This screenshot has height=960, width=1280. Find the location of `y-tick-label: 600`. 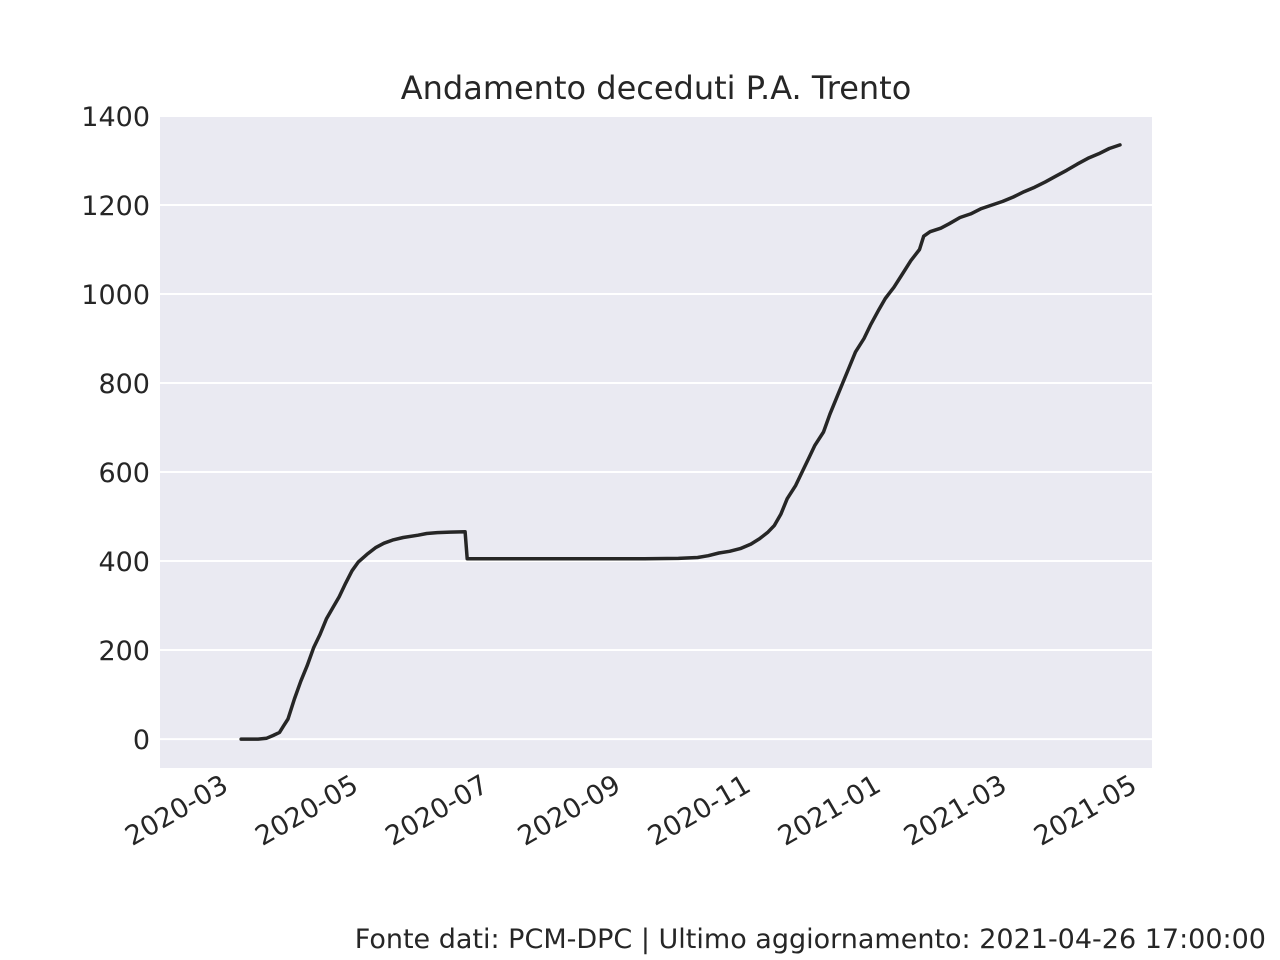

y-tick-label: 600 is located at coordinates (124, 473).